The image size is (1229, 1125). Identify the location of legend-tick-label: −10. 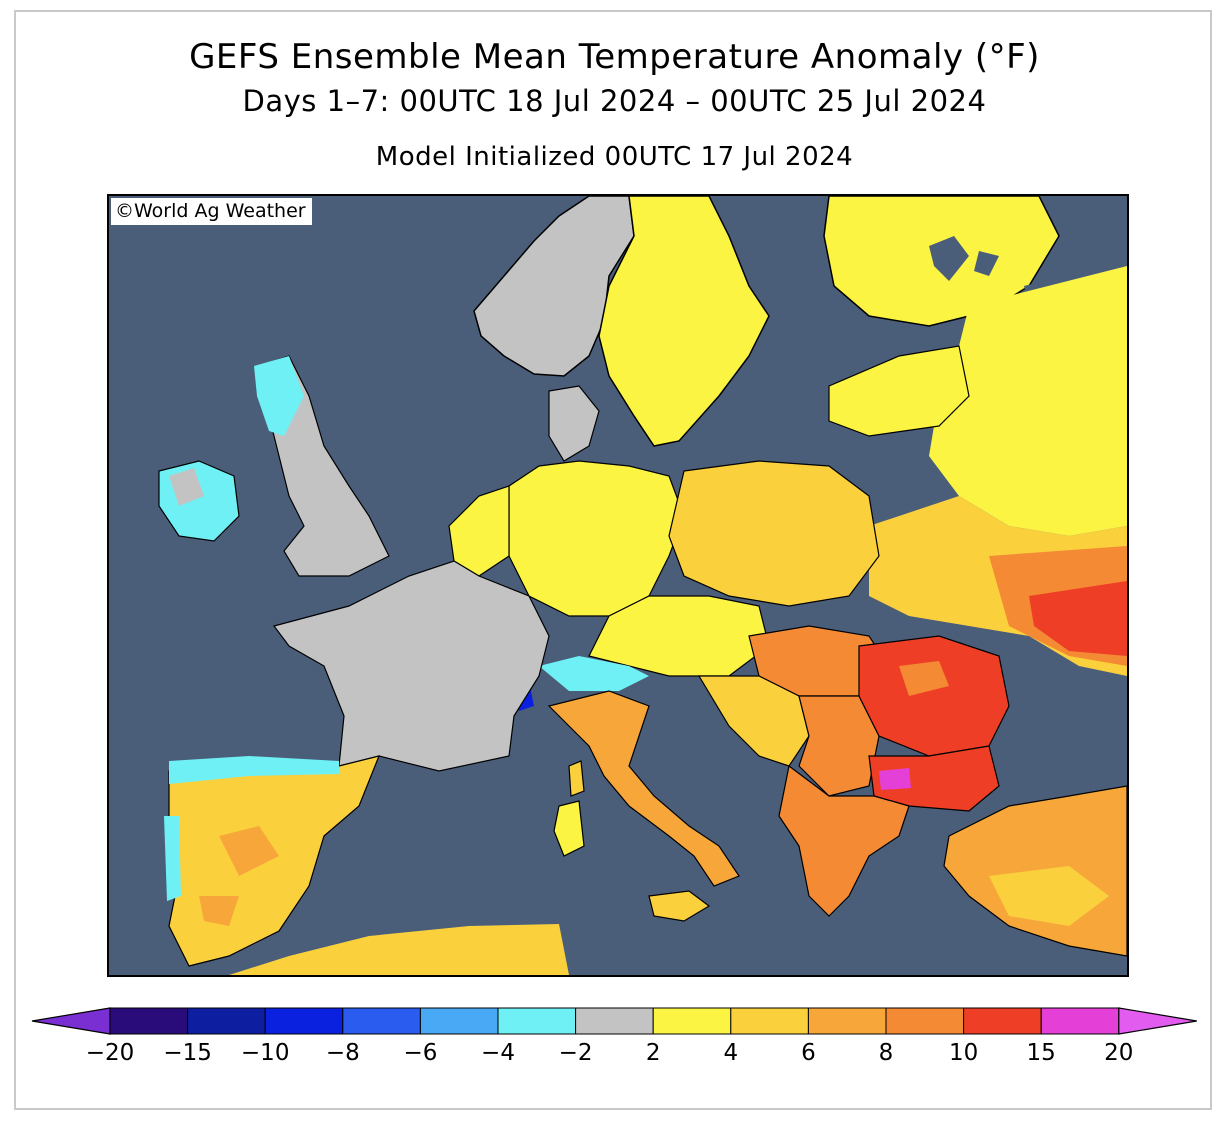
(265, 1053).